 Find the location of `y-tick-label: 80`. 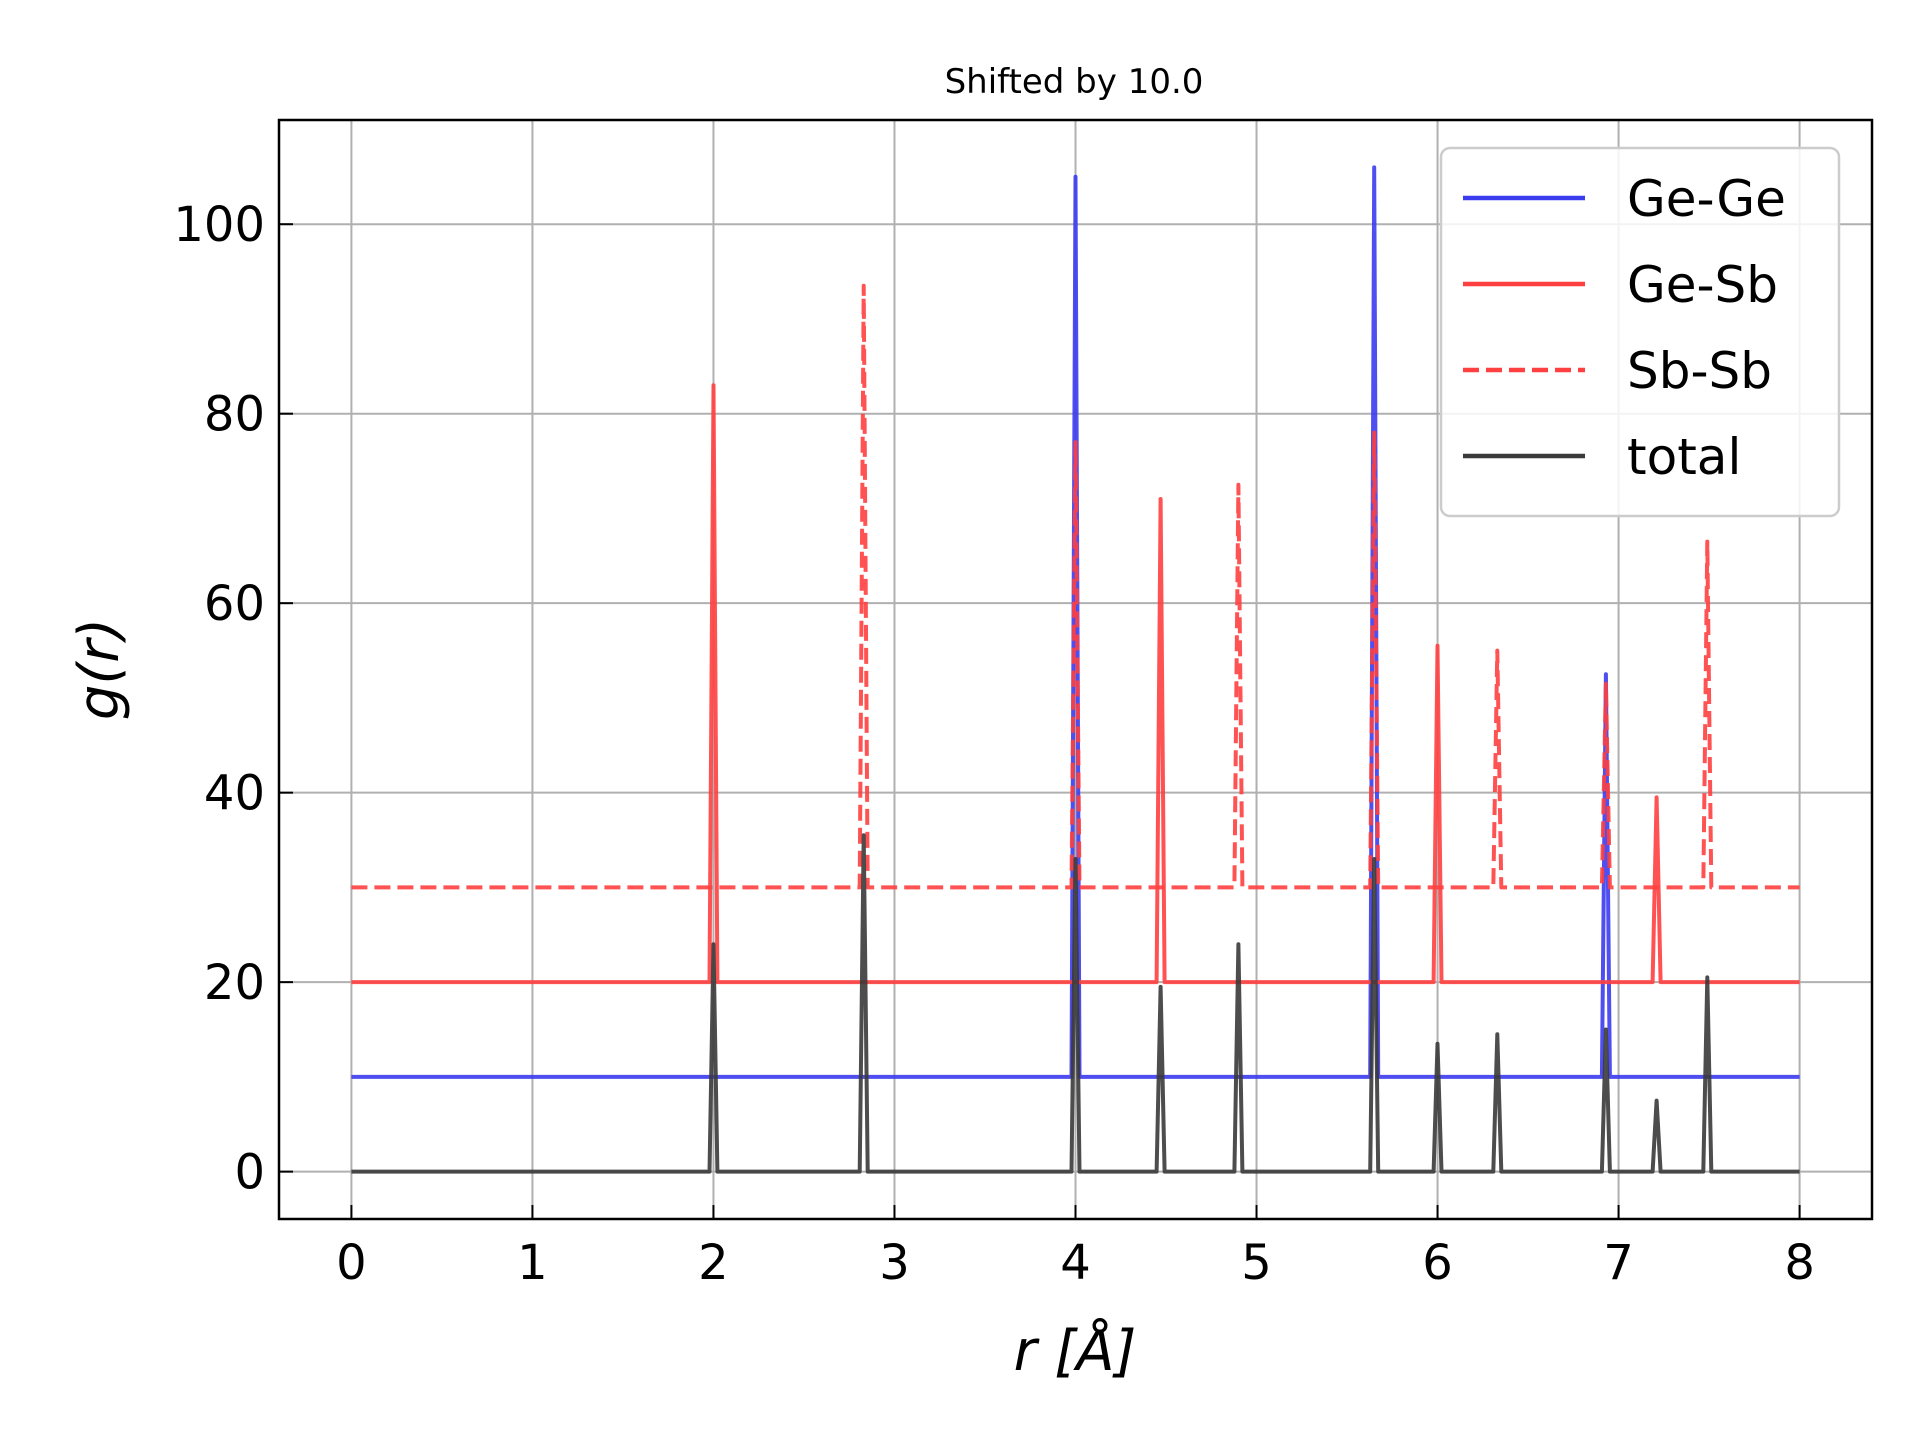

y-tick-label: 80 is located at coordinates (234, 415).